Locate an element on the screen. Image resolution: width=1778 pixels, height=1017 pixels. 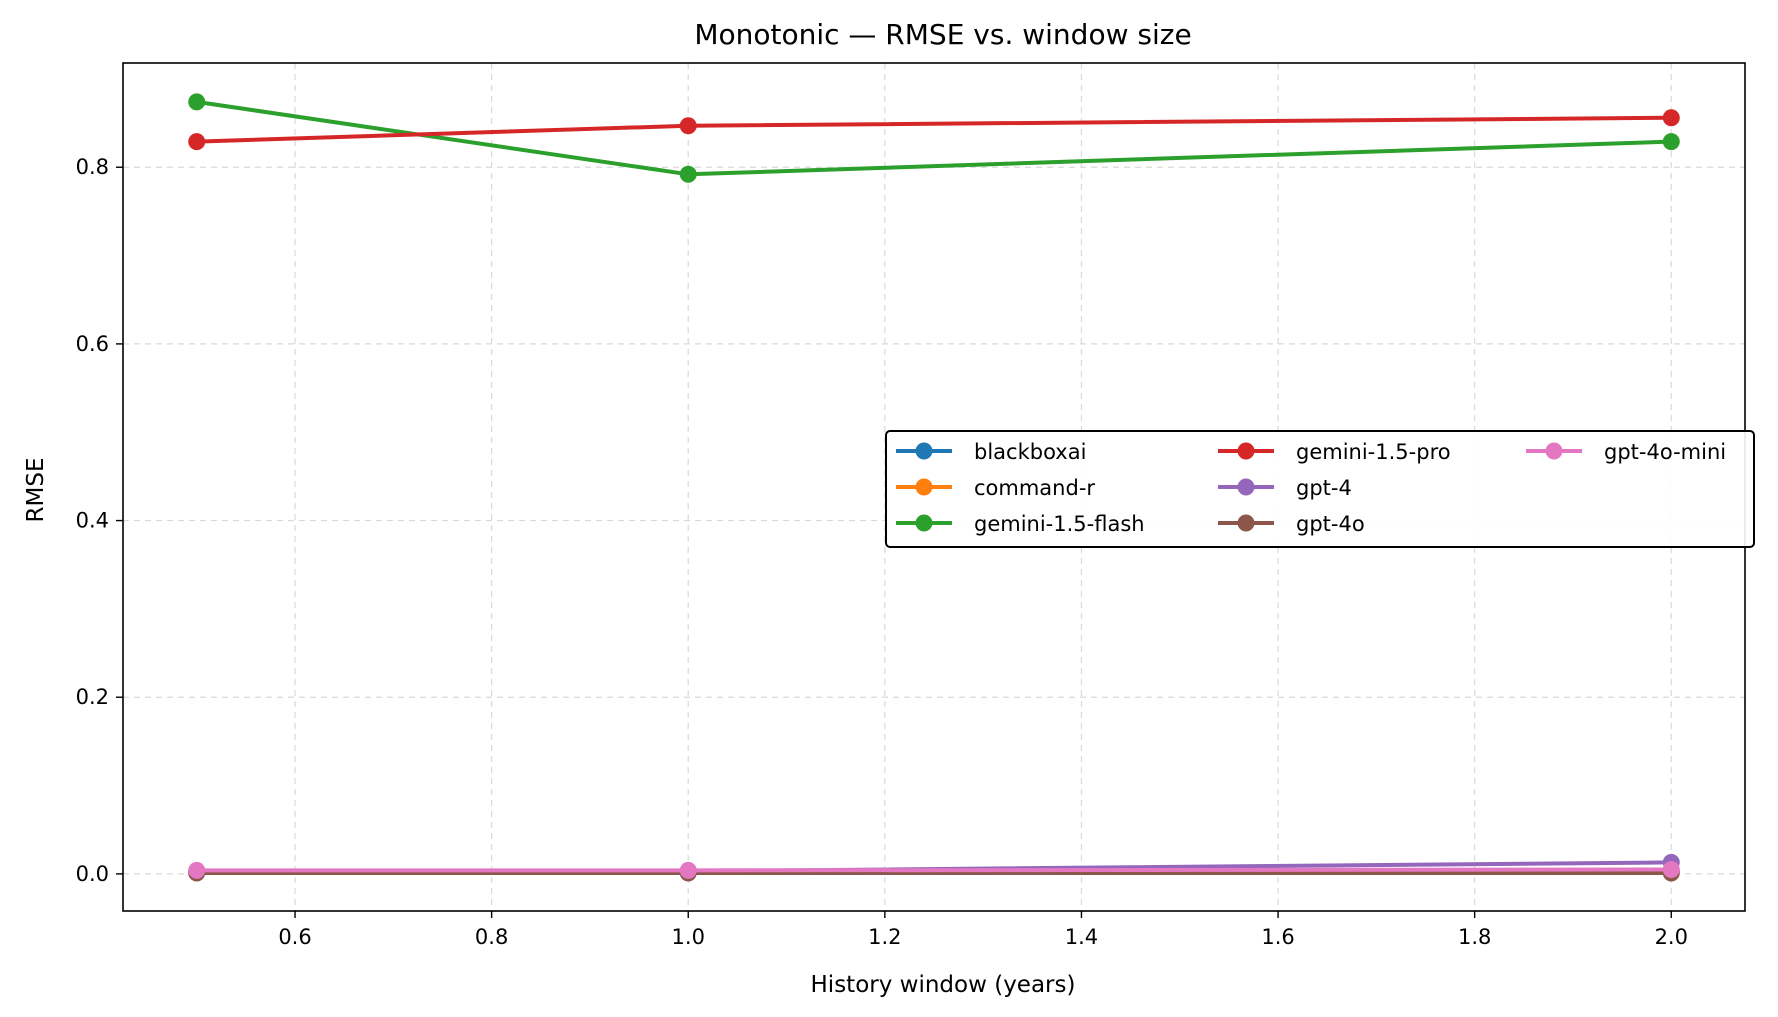
legend-item-gpt-4o: gpt-4o is located at coordinates (1291, 524).